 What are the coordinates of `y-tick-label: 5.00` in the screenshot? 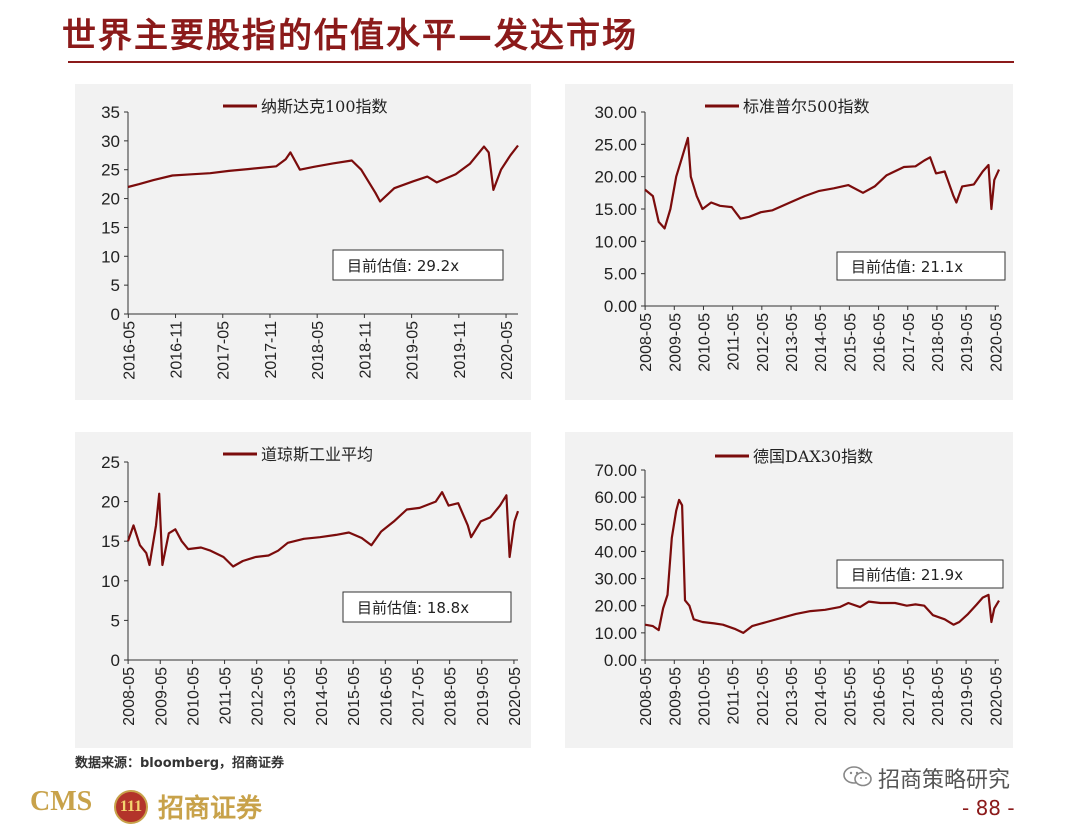 It's located at (620, 274).